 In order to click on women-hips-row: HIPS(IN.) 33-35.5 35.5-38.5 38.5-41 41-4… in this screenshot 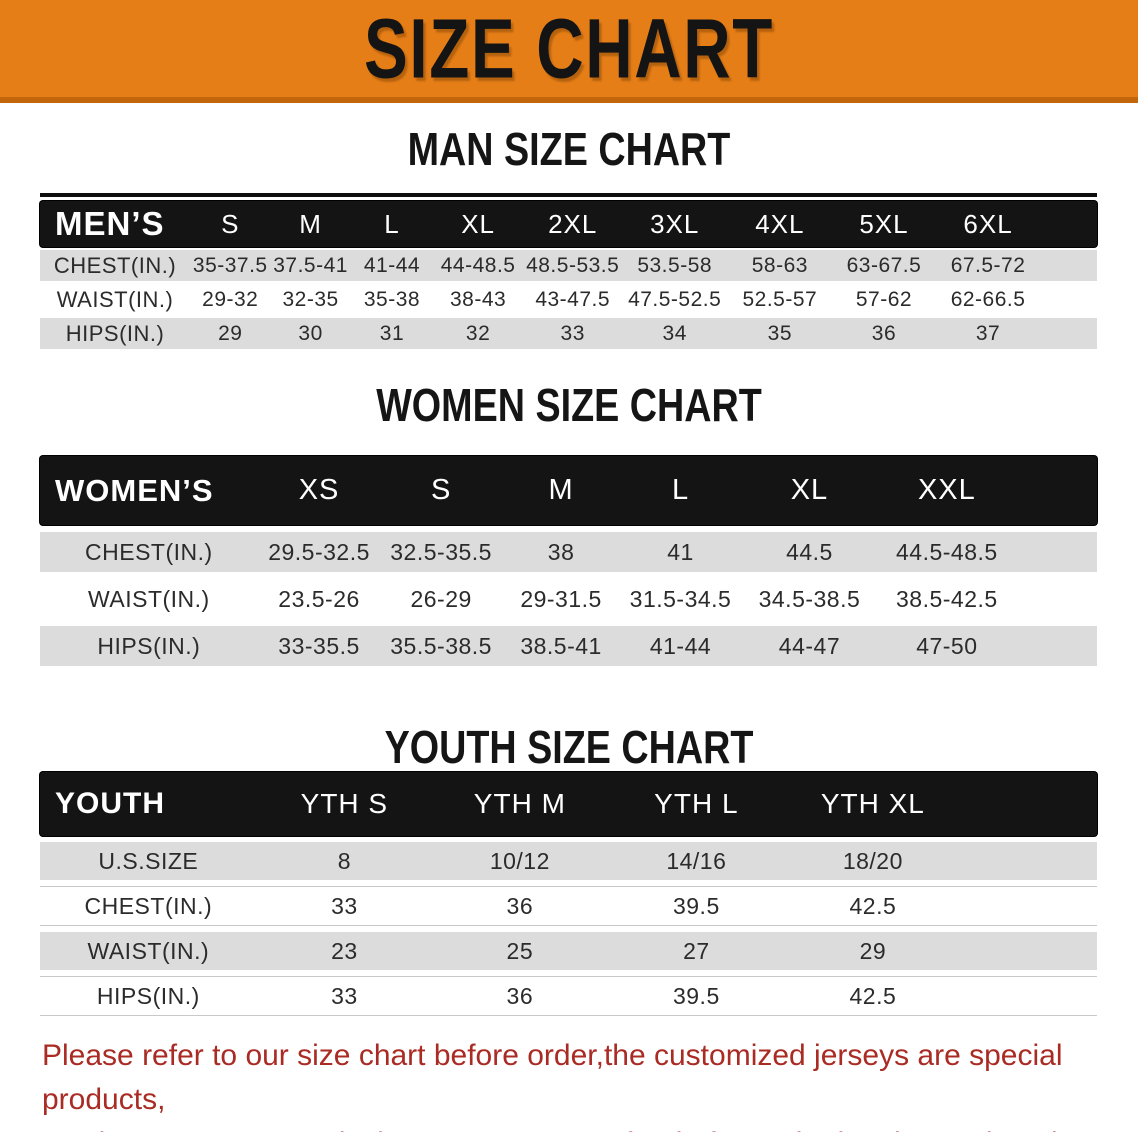, I will do `click(568, 646)`.